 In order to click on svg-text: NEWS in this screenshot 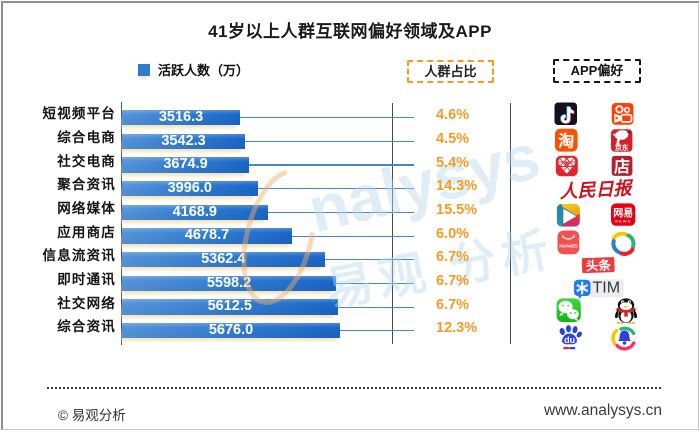, I will do `click(623, 221)`.